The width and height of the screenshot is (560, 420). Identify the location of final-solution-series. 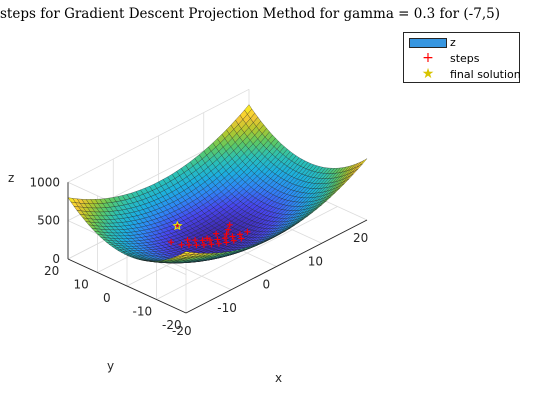
(177, 225).